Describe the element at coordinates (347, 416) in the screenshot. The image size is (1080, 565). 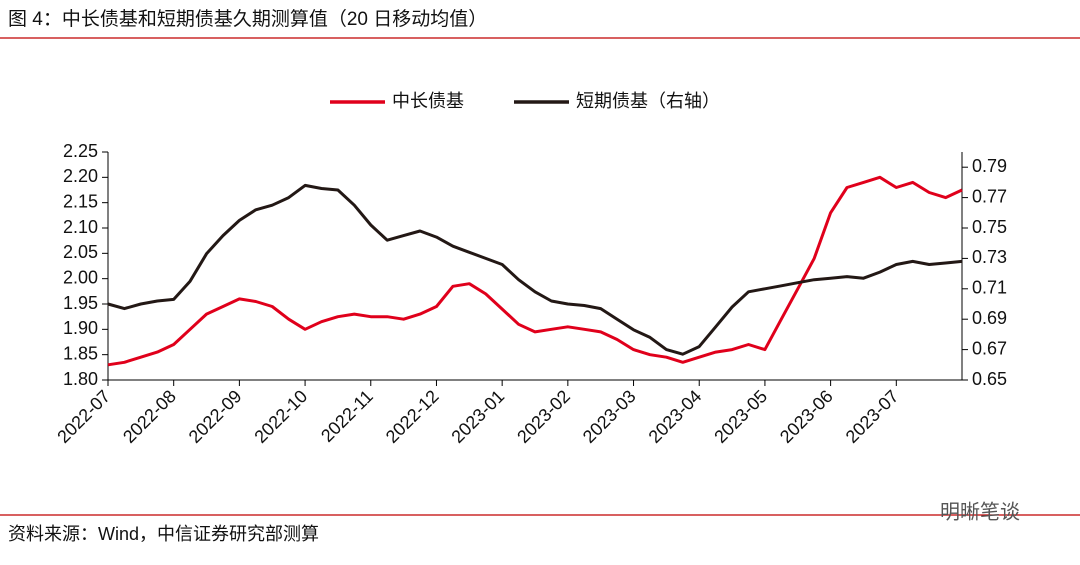
I see `x-tick-label: 2022-11` at that location.